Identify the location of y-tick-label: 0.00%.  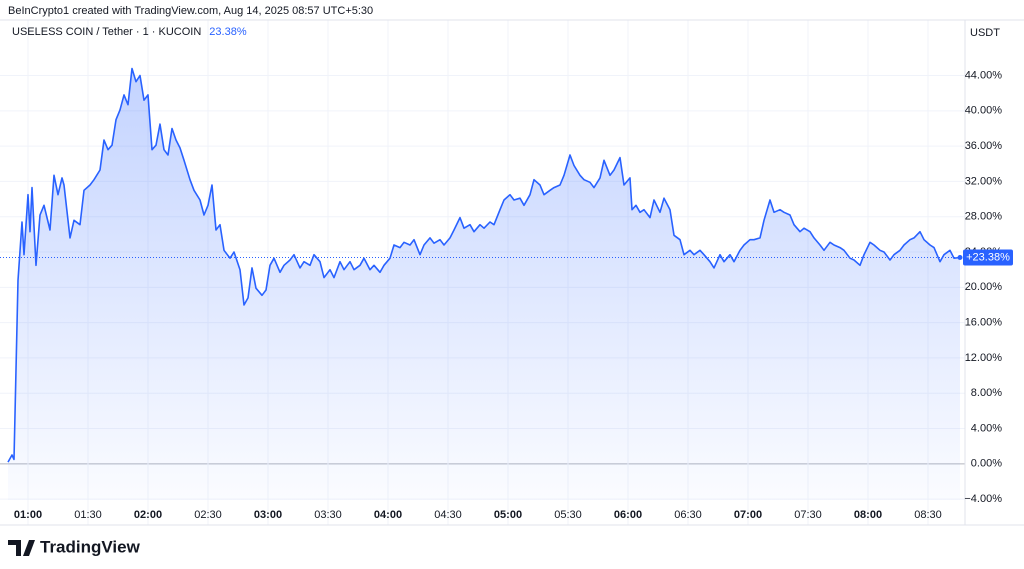
(986, 464).